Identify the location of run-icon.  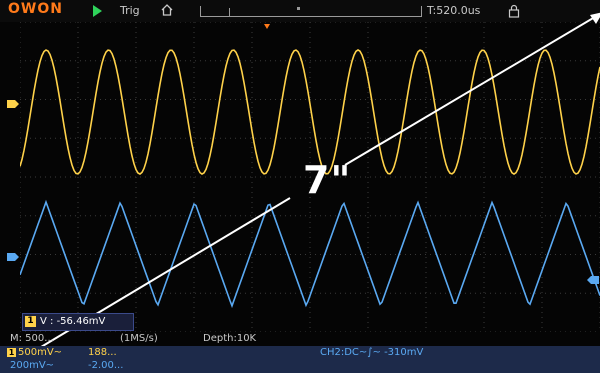
(97, 11).